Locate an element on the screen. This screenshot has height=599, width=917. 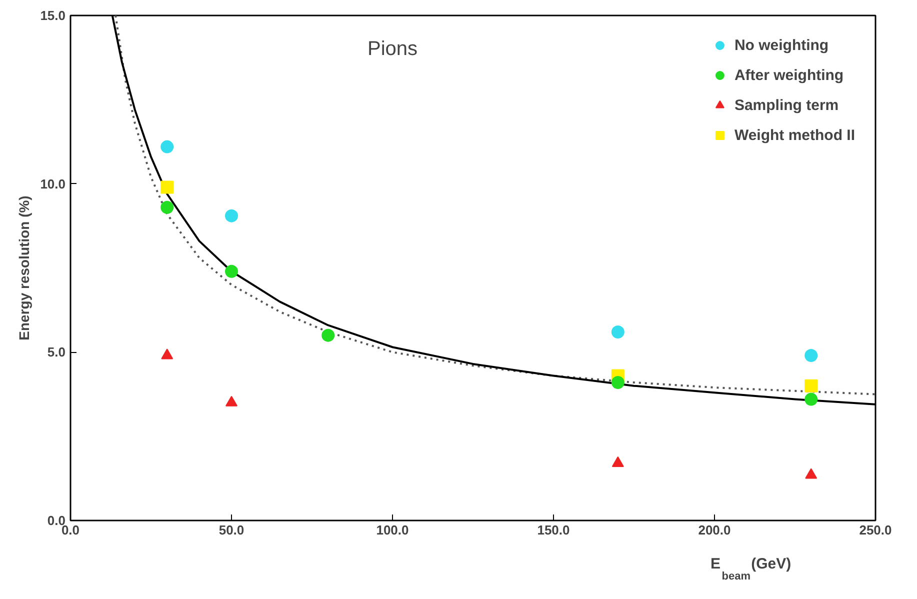
legend-label: No weighting is located at coordinates (781, 45).